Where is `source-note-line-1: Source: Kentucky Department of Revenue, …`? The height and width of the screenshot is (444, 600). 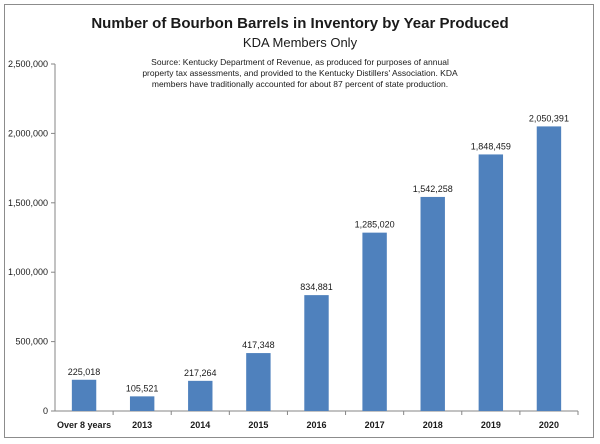 source-note-line-1: Source: Kentucky Department of Revenue, … is located at coordinates (300, 62).